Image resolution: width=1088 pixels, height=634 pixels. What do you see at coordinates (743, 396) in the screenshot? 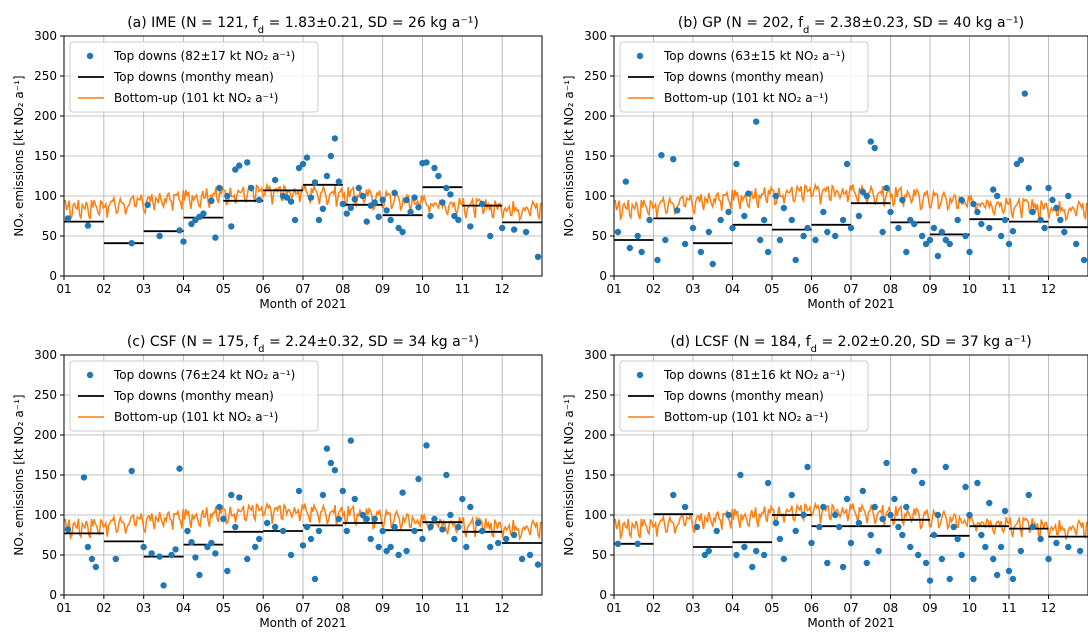
I see `legend-label: Top downs (monthy mean)` at bounding box center [743, 396].